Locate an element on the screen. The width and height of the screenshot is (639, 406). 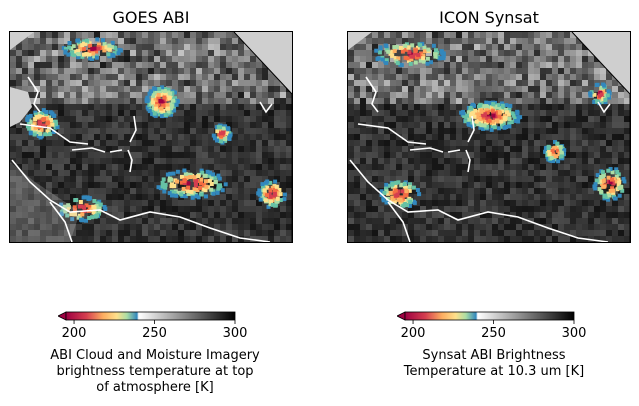
panel-title-icon: ICON Synsat is located at coordinates (489, 17).